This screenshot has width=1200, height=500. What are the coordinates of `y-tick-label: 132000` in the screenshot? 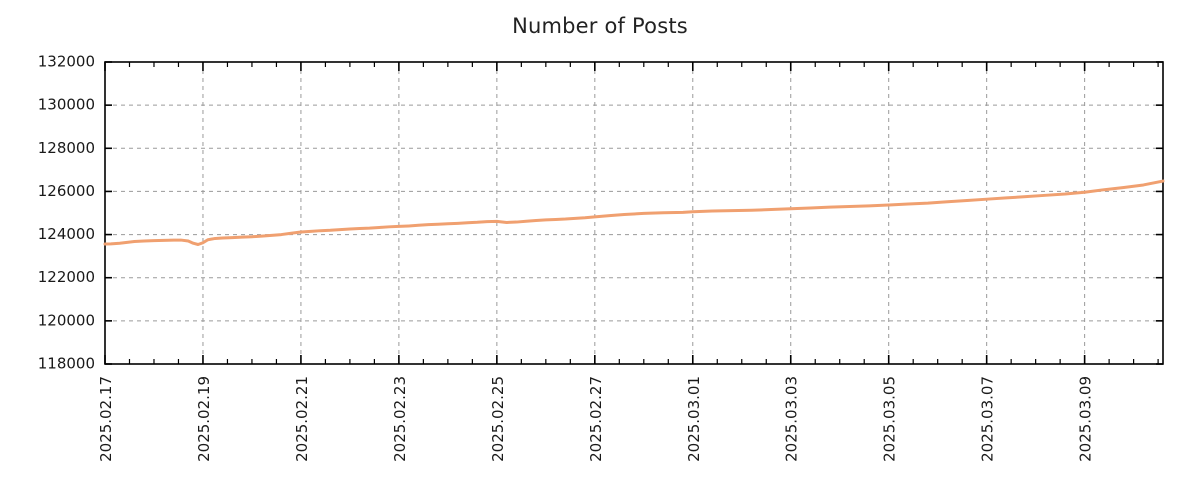 It's located at (66, 62).